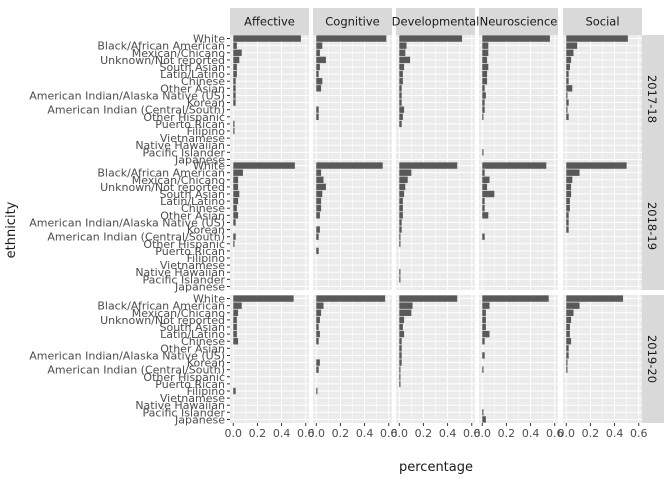 The image size is (672, 480). What do you see at coordinates (206, 103) in the screenshot?
I see `y-tick-label-2017-18-korean: Korean` at bounding box center [206, 103].